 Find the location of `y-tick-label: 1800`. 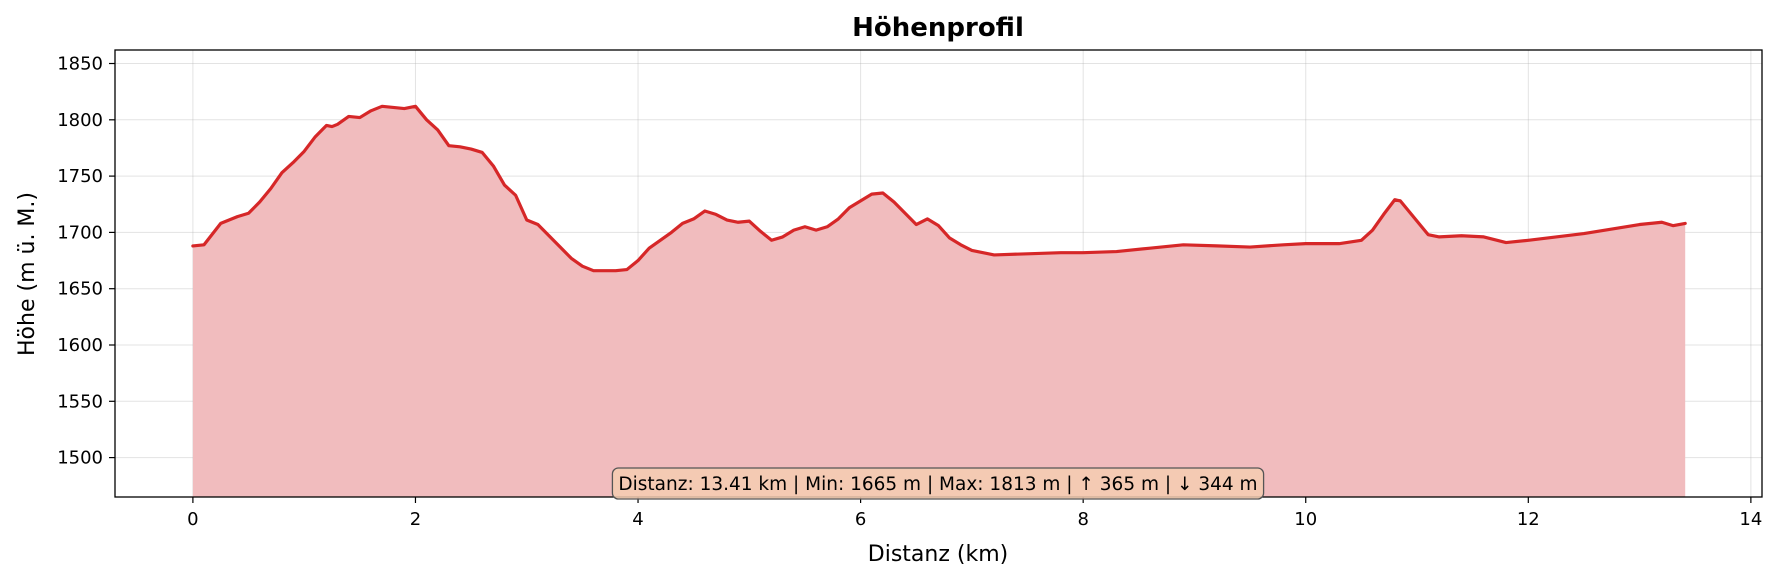

y-tick-label: 1800 is located at coordinates (80, 120).